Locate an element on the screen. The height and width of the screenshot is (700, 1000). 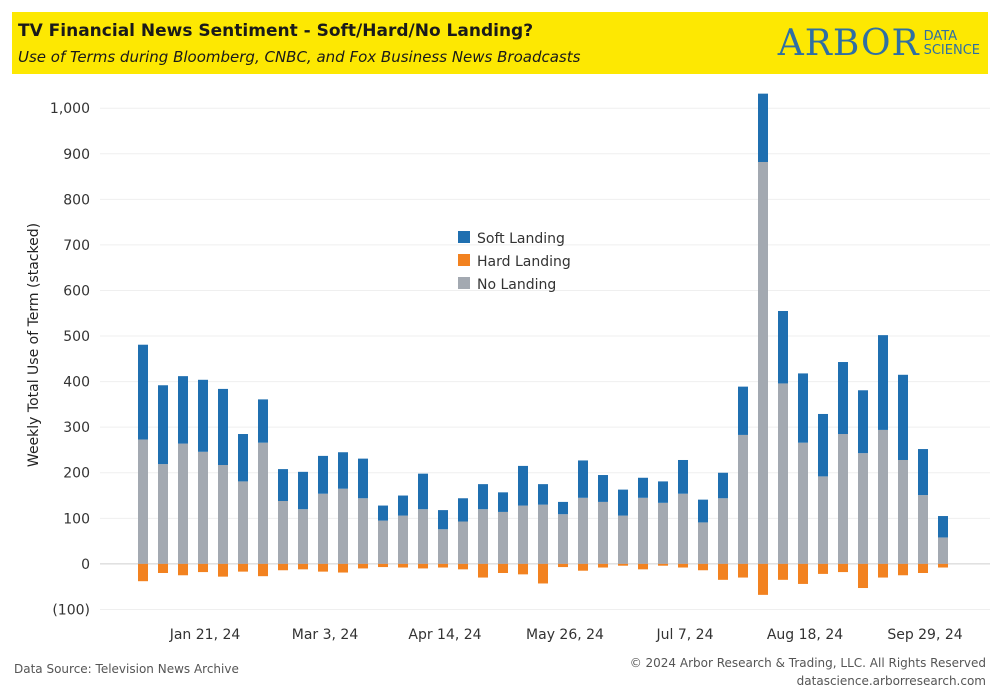
logo-main-text: ARBOR is located at coordinates (848, 43).